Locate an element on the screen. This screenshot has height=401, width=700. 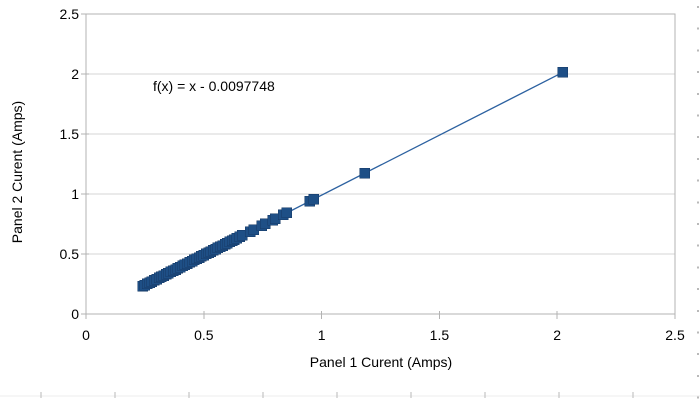
x-tick-label: 1 is located at coordinates (322, 335).